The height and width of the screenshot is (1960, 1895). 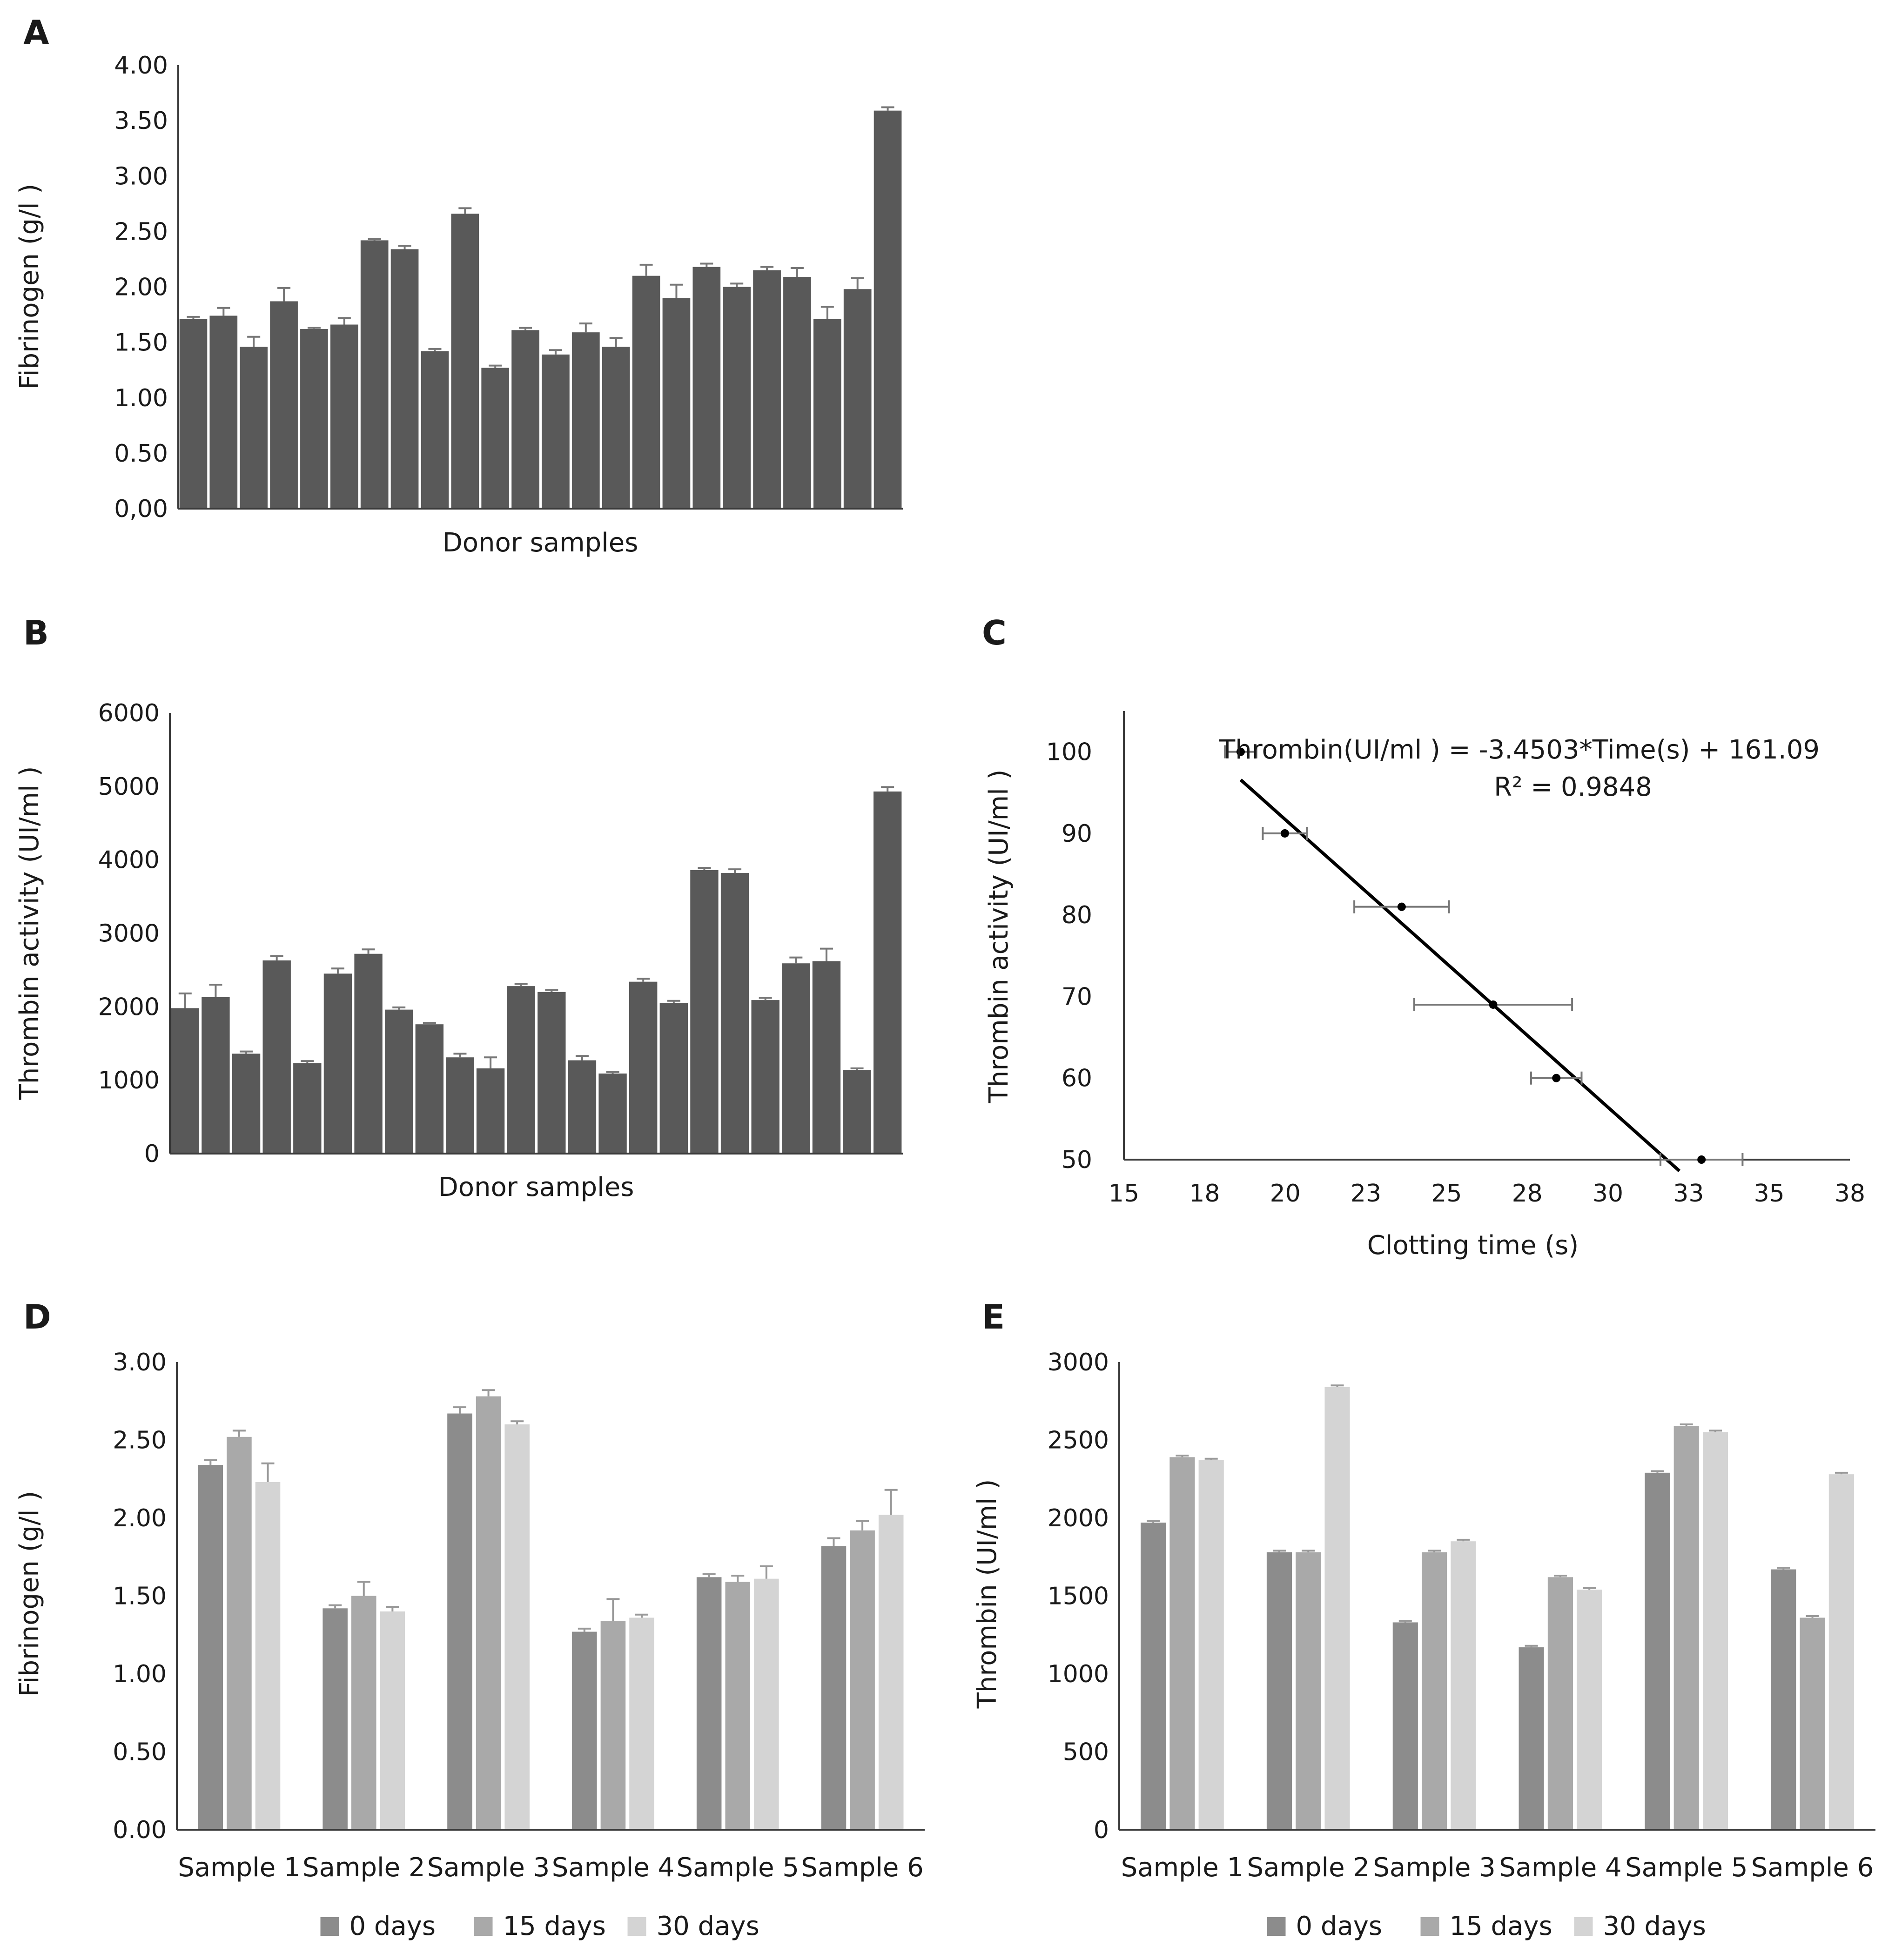 I want to click on panel-a-y-tick: 1.00, so click(x=141, y=398).